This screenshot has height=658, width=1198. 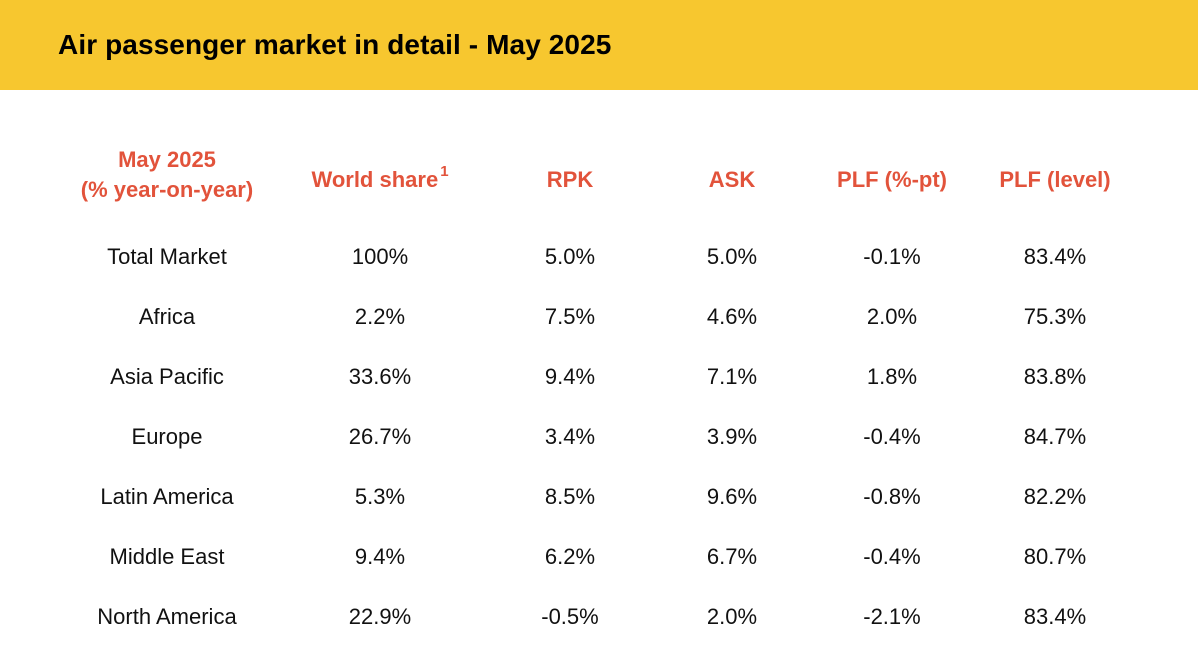 I want to click on cell-region: Middle East, so click(x=167, y=556).